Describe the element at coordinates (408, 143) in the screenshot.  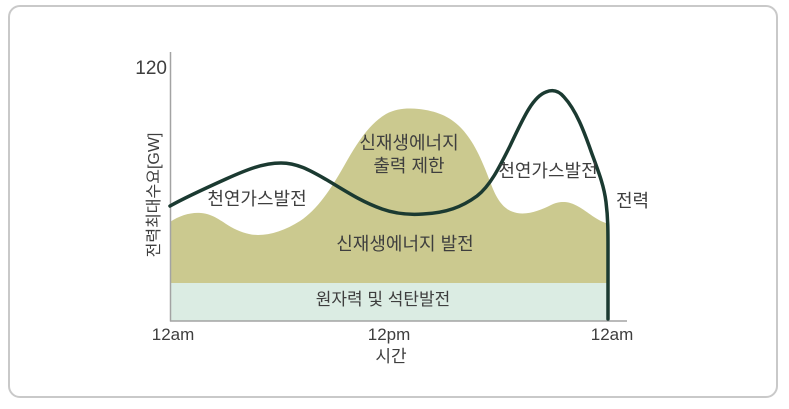
I see `label-curtailment-line1: 신재생에너지` at that location.